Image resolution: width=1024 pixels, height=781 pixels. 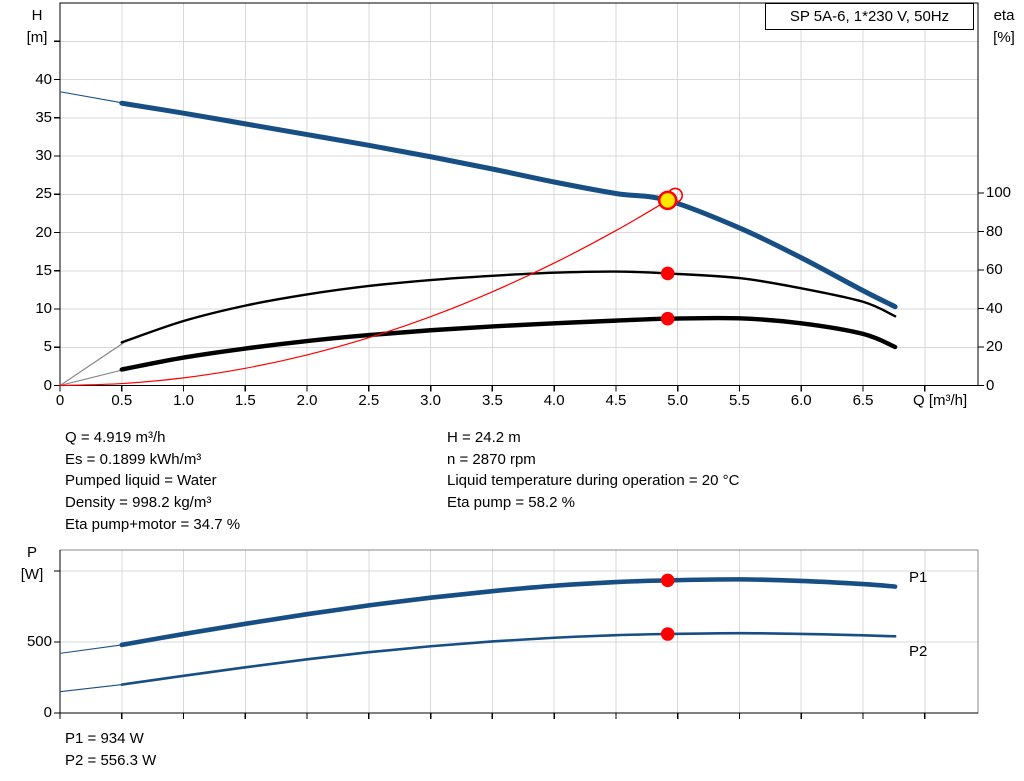 I want to click on eta-pump-lead-in, so click(x=92, y=364).